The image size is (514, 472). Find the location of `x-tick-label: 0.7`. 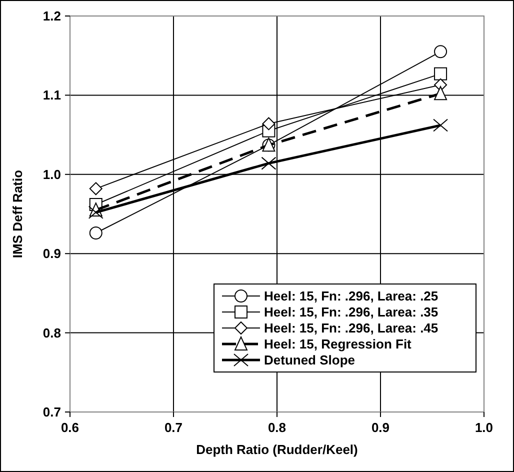

x-tick-label: 0.7 is located at coordinates (173, 427).